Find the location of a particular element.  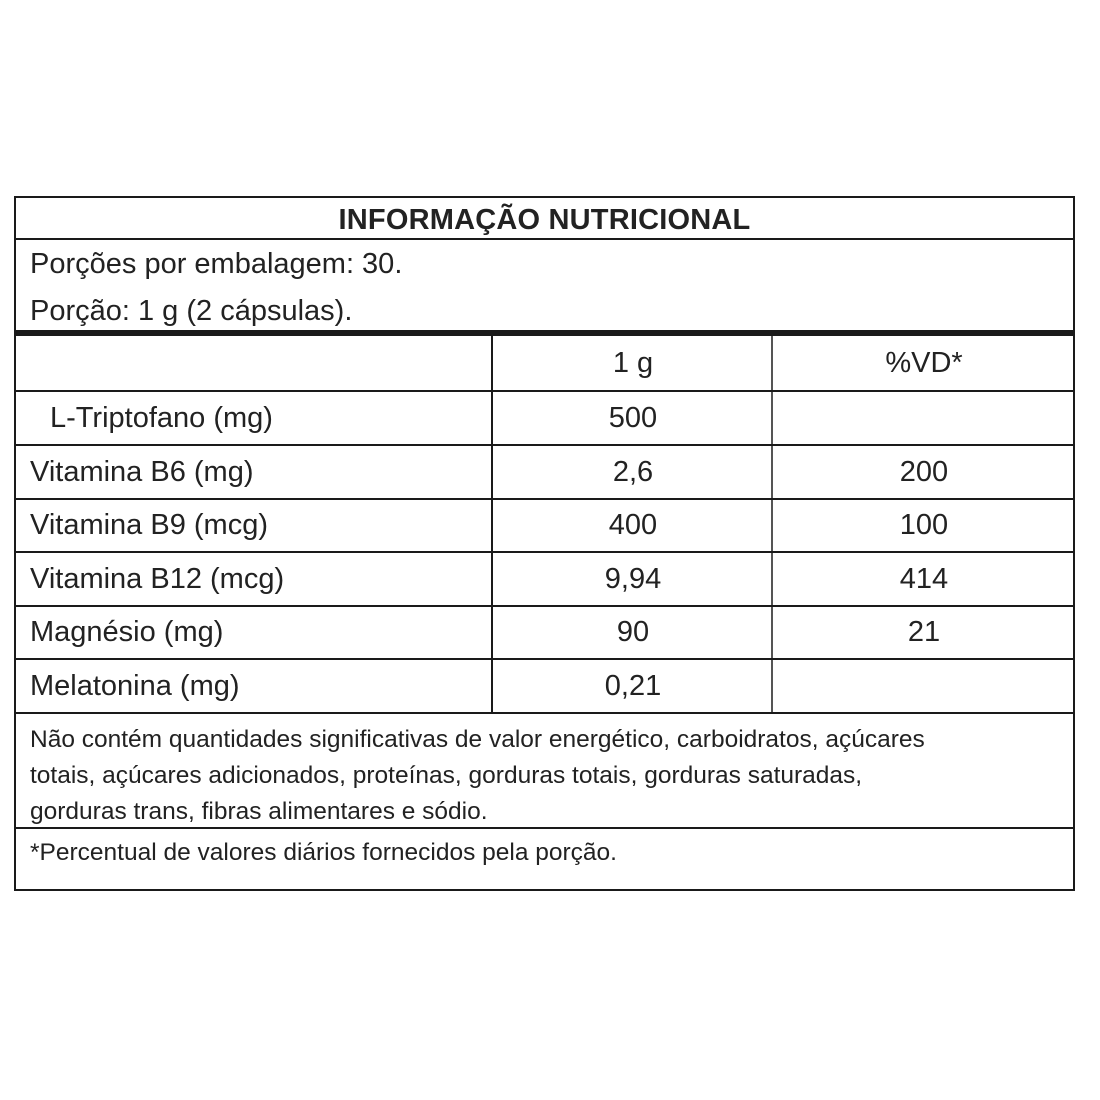

header-nutrient is located at coordinates (260, 363).